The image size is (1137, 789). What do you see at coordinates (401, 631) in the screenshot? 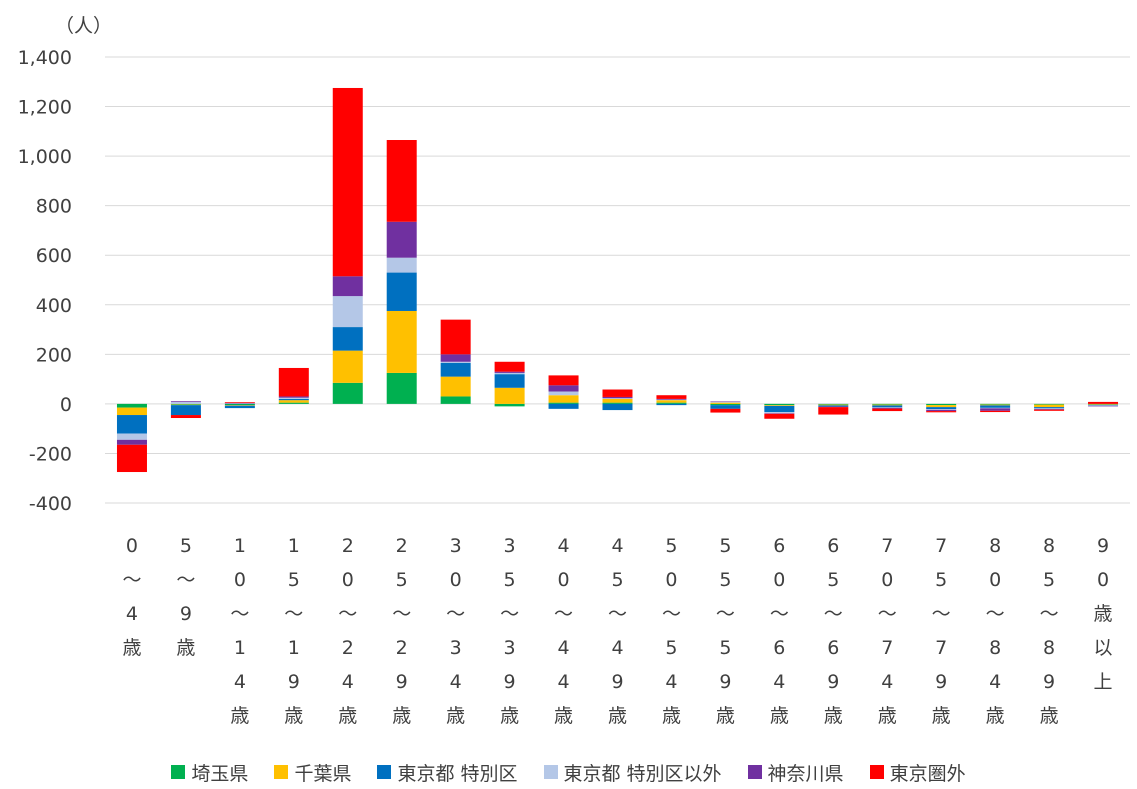
I see `category-label: 2 5 〜 2 9 歳` at bounding box center [401, 631].